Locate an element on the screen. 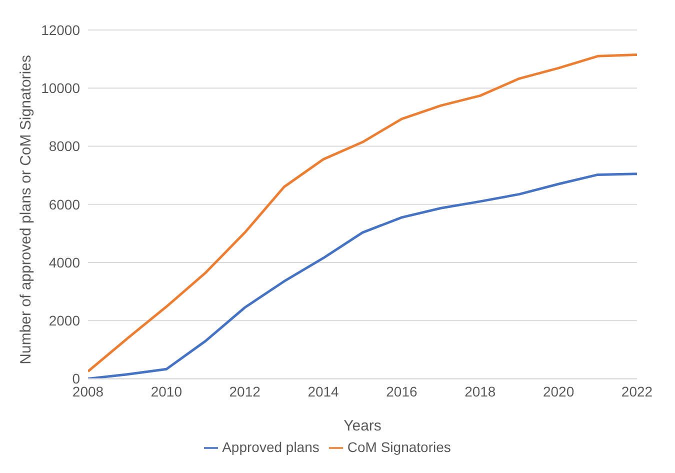 The image size is (675, 473). x-tick-label: 2018 is located at coordinates (480, 392).